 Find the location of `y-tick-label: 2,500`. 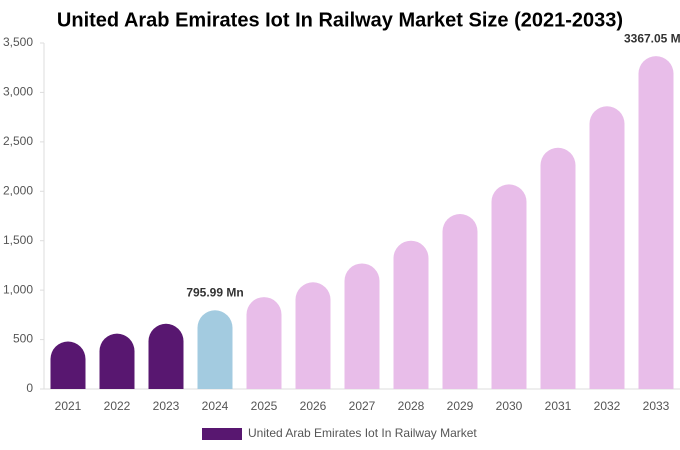

y-tick-label: 2,500 is located at coordinates (18, 141).